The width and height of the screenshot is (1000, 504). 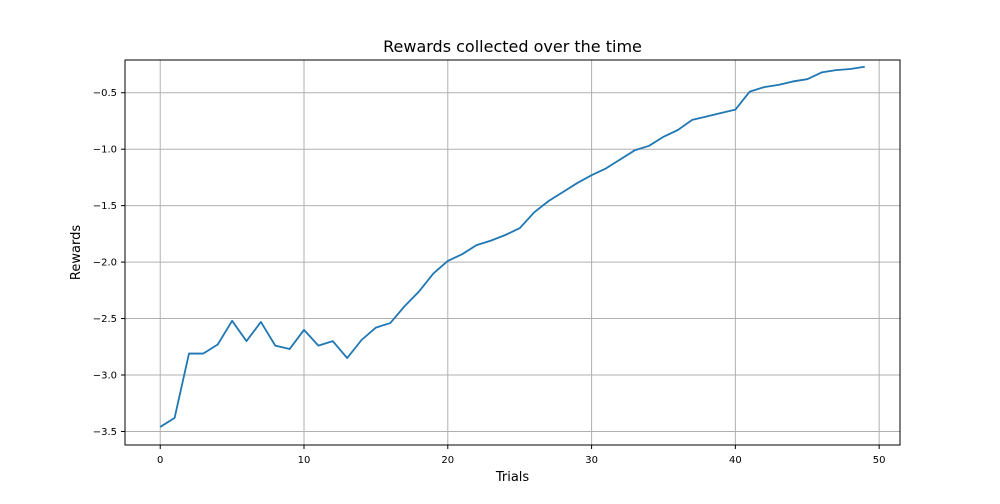 I want to click on y-tick-label: −1.5, so click(x=105, y=206).